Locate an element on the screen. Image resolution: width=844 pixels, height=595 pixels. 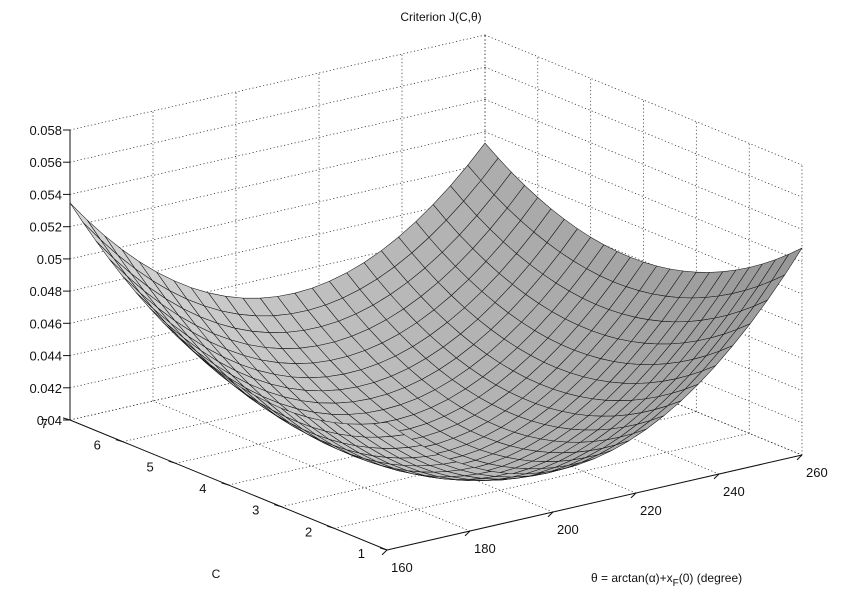
y-tick-label: 7 is located at coordinates (44, 423).